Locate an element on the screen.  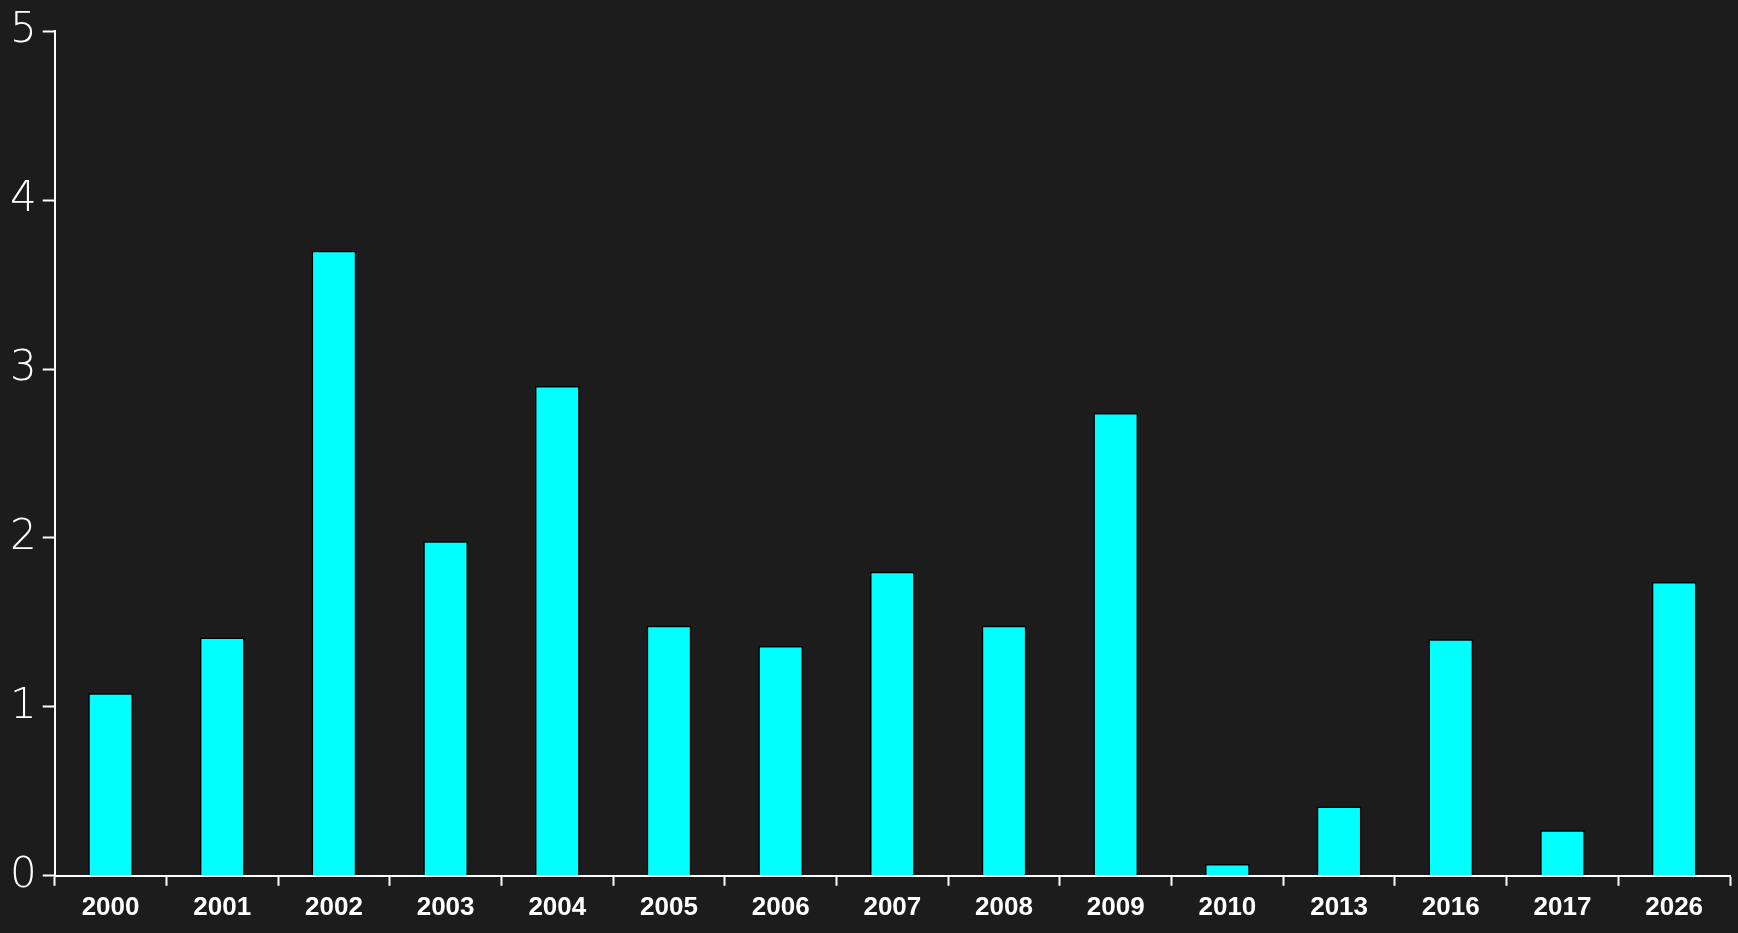
y-tick-label: 0 is located at coordinates (23, 872).